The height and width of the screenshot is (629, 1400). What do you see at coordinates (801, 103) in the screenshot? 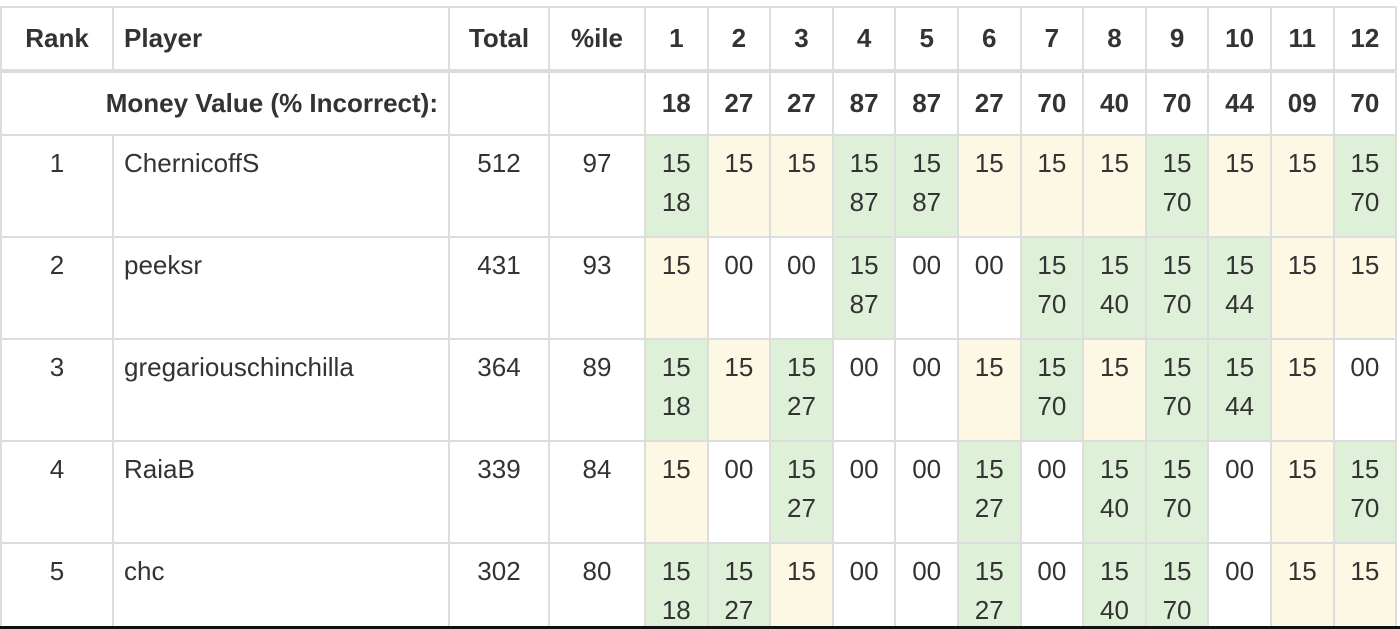
I see `money-value-3: 27` at bounding box center [801, 103].